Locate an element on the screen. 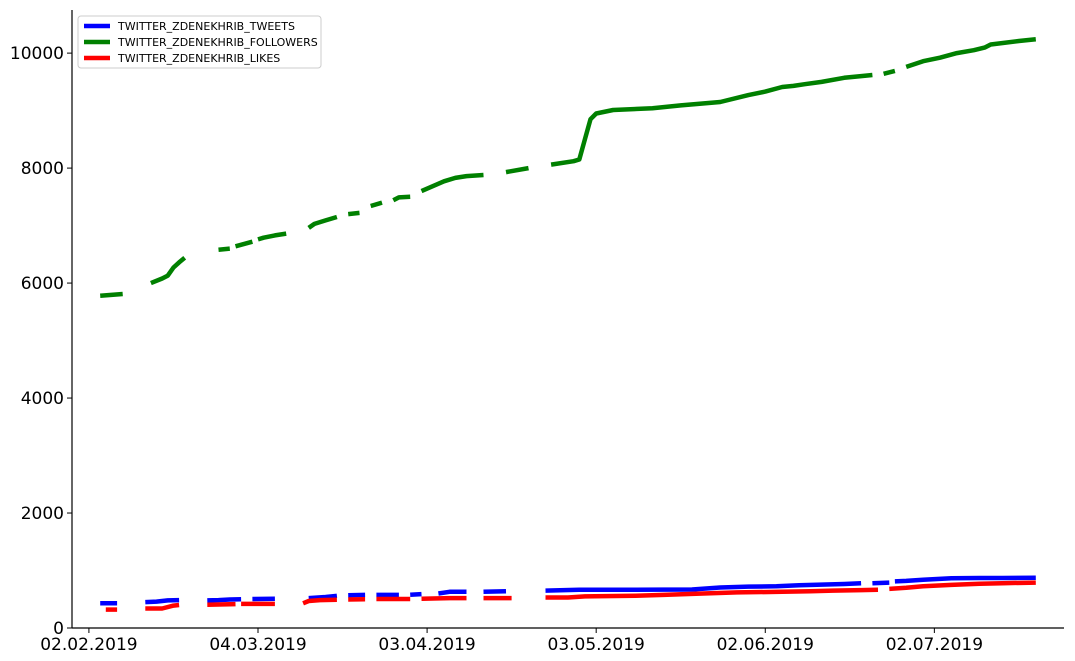 This screenshot has height=661, width=1075. legend-label: TWITTER_ZDENEKHRIB_TWEETS is located at coordinates (206, 26).